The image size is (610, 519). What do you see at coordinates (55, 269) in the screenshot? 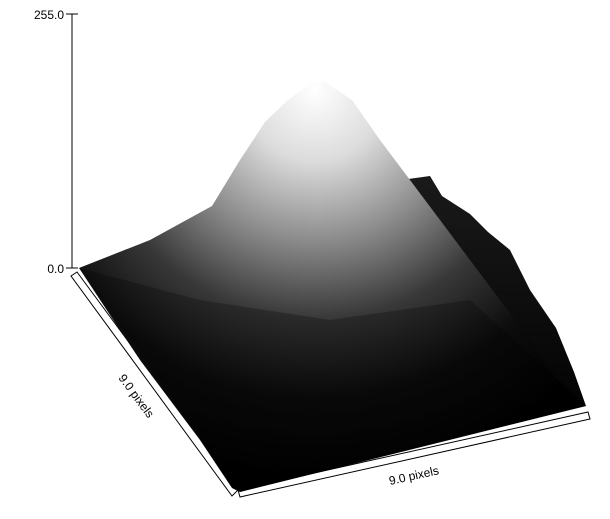
I see `z-axis-min-label: 0.0` at bounding box center [55, 269].